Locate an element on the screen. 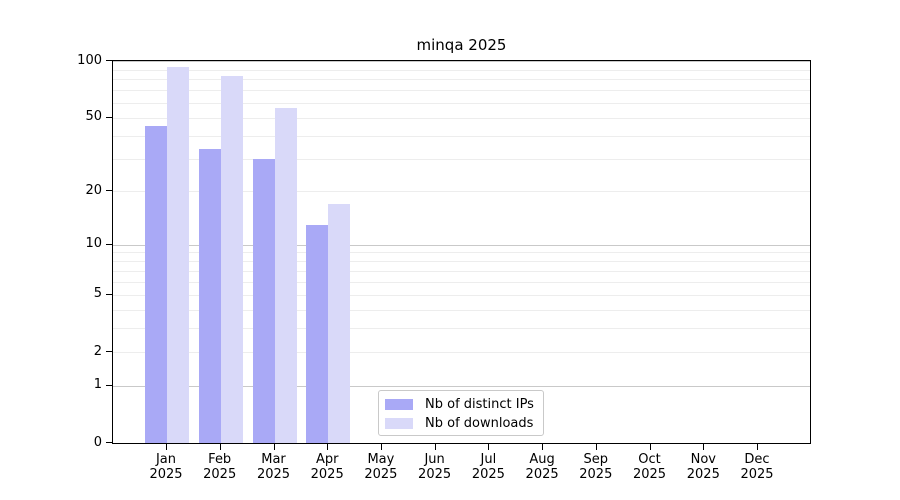 Image resolution: width=900 pixels, height=500 pixels. x-axis-label: Feb 2025 is located at coordinates (220, 467).